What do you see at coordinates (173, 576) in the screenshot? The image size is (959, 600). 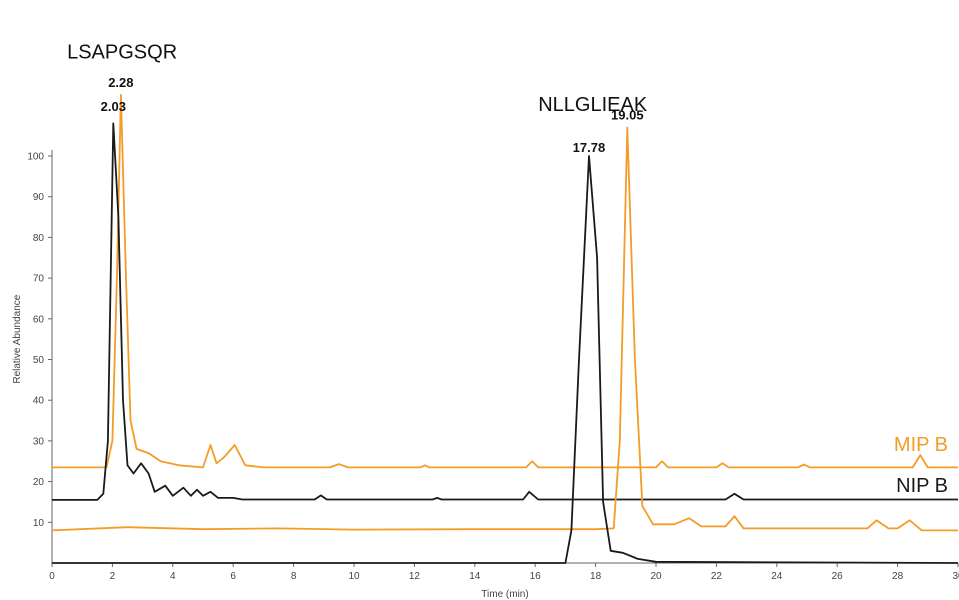 I see `x-tick-label-2: 4` at bounding box center [173, 576].